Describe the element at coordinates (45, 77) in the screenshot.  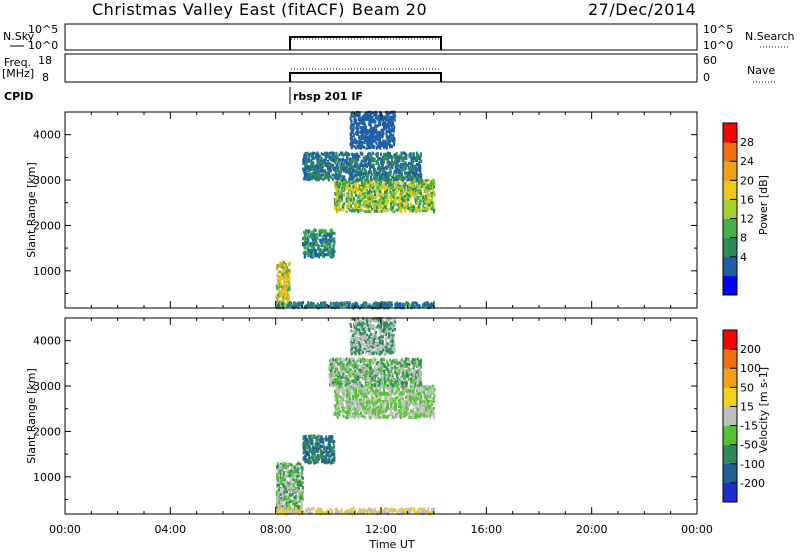
I see `freq-tick-bottom: 8` at that location.